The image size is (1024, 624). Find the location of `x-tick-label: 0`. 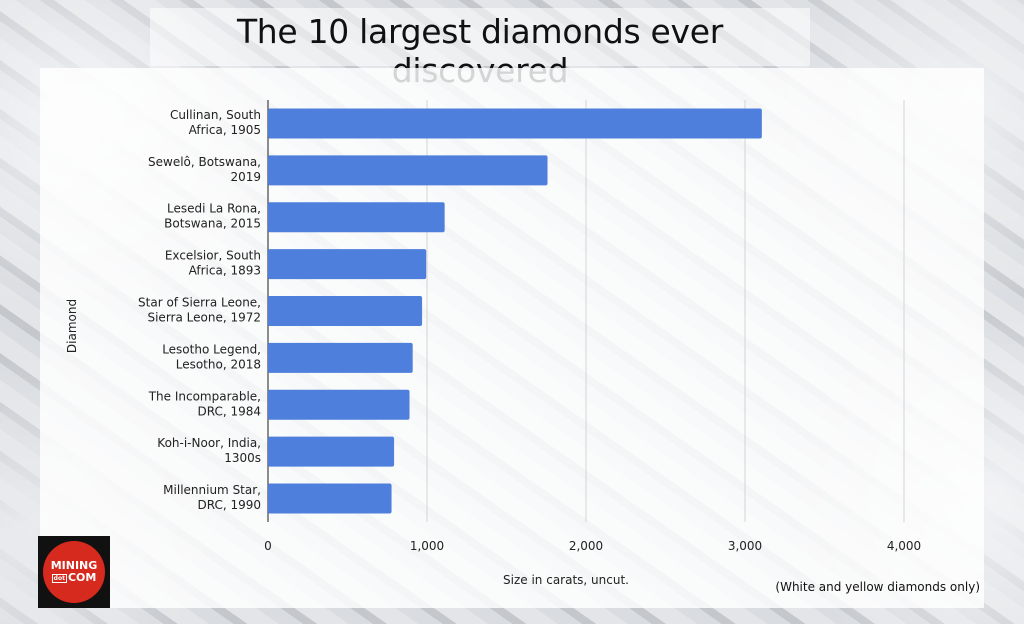

x-tick-label: 0 is located at coordinates (268, 546).